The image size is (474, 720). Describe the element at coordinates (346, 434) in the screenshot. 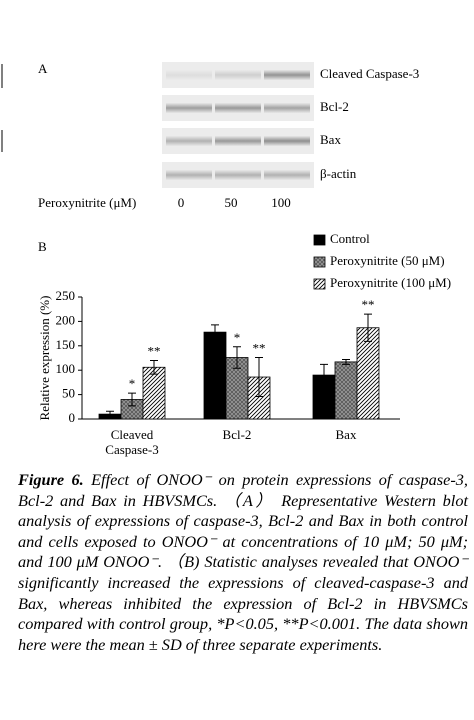

I see `x-tick-label: Bax` at that location.